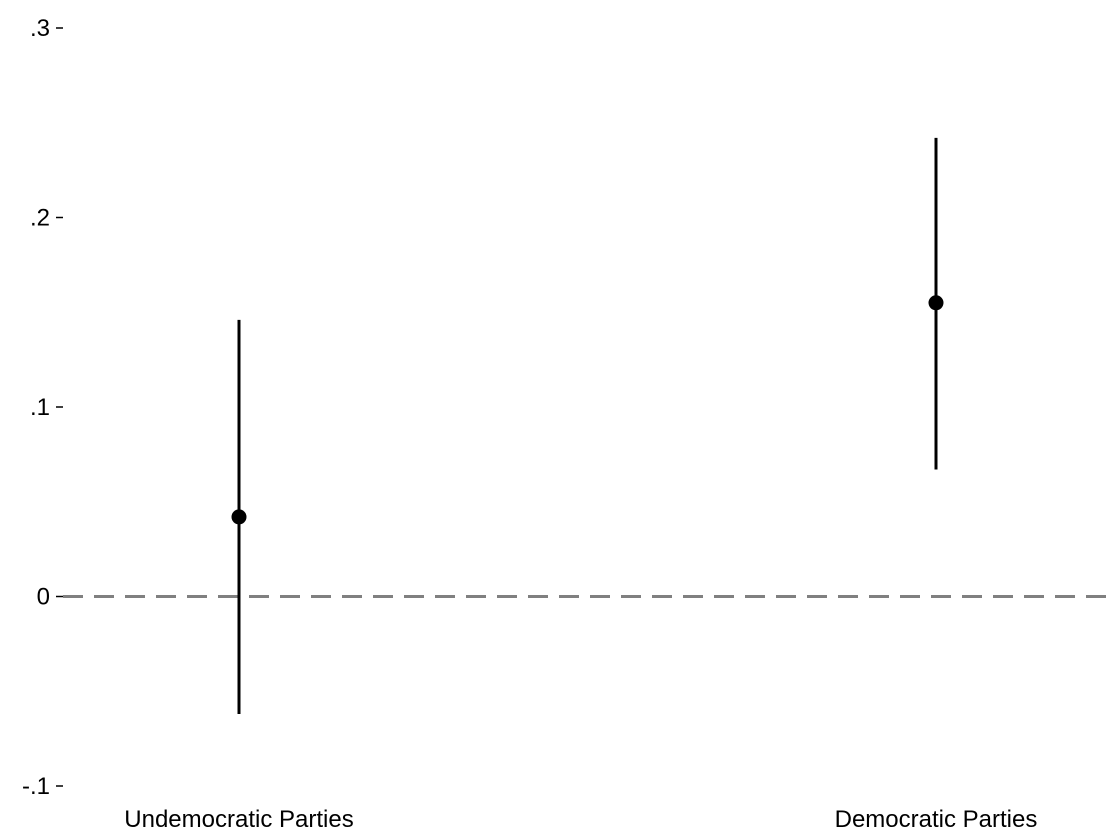 Image resolution: width=1107 pixels, height=837 pixels. What do you see at coordinates (43, 597) in the screenshot?
I see `y-tick-label: 0` at bounding box center [43, 597].